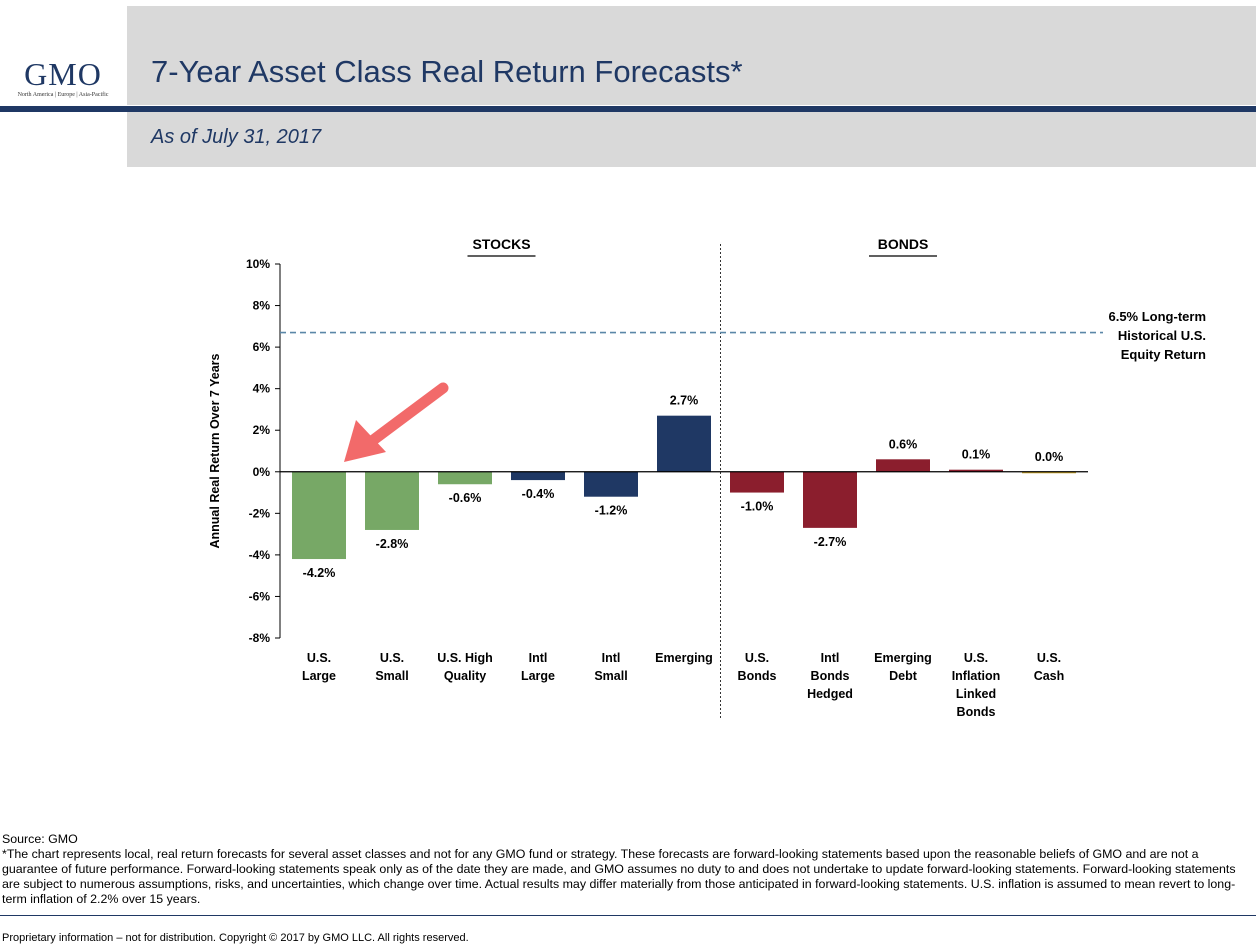  What do you see at coordinates (1049, 457) in the screenshot?
I see `data-label: 0.0%` at bounding box center [1049, 457].